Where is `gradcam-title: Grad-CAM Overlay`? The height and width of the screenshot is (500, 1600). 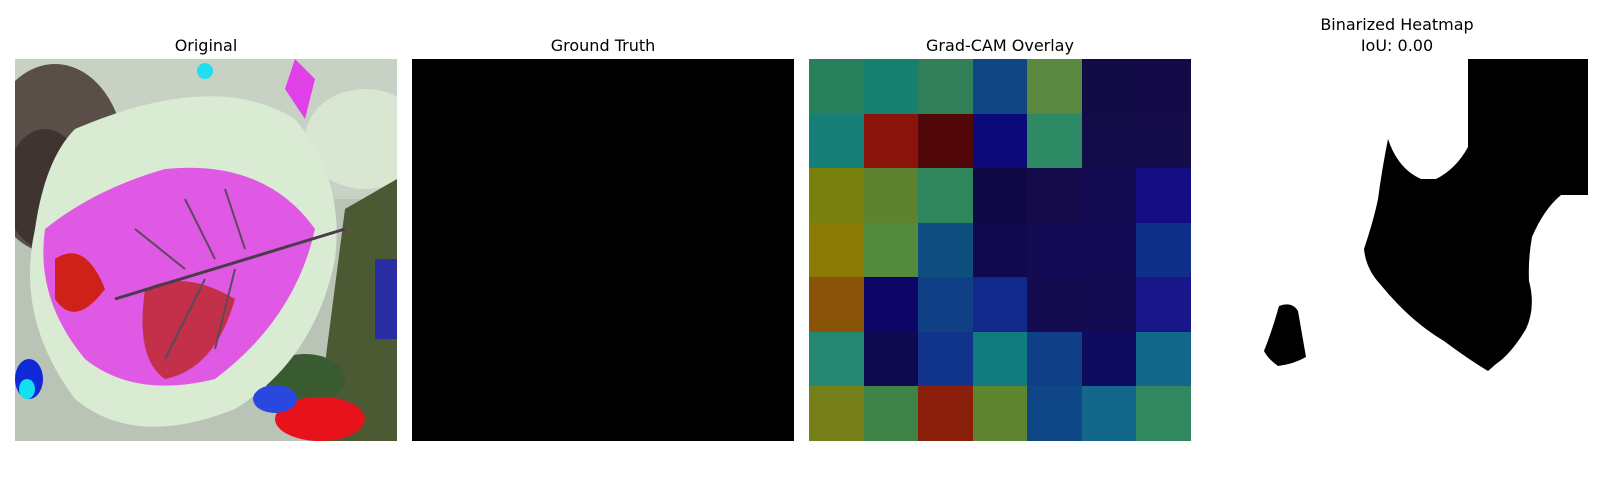 gradcam-title: Grad-CAM Overlay is located at coordinates (1000, 45).